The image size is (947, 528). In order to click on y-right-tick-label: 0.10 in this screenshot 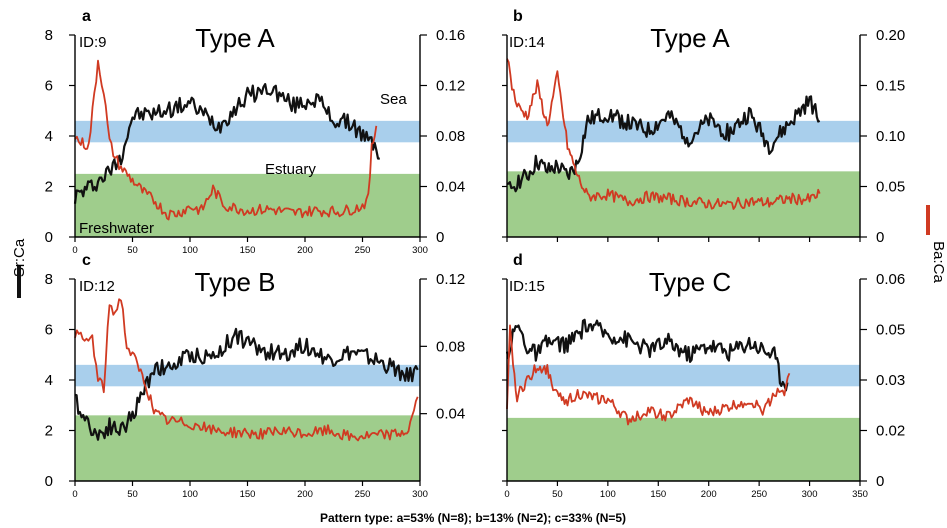, I will do `click(890, 136)`.